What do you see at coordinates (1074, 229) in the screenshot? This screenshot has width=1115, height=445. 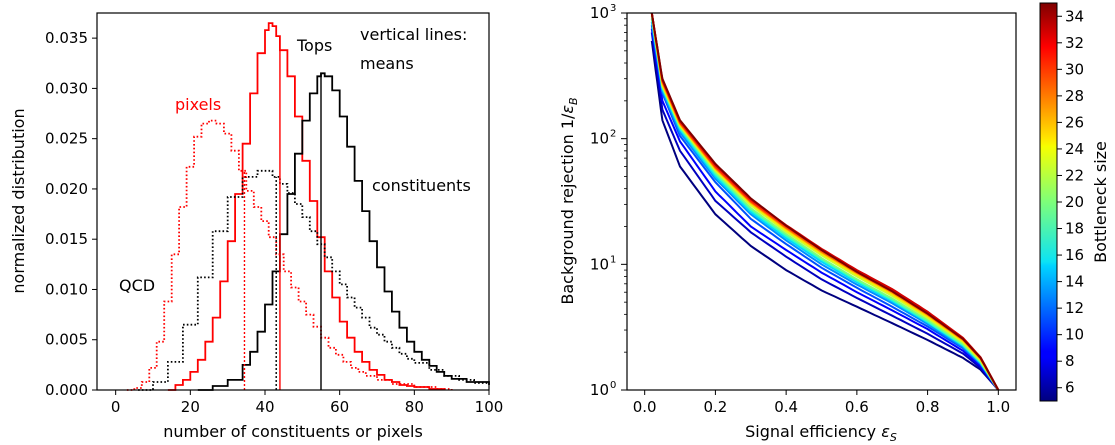 I see `colorbar-tick-label: 18` at bounding box center [1074, 229].